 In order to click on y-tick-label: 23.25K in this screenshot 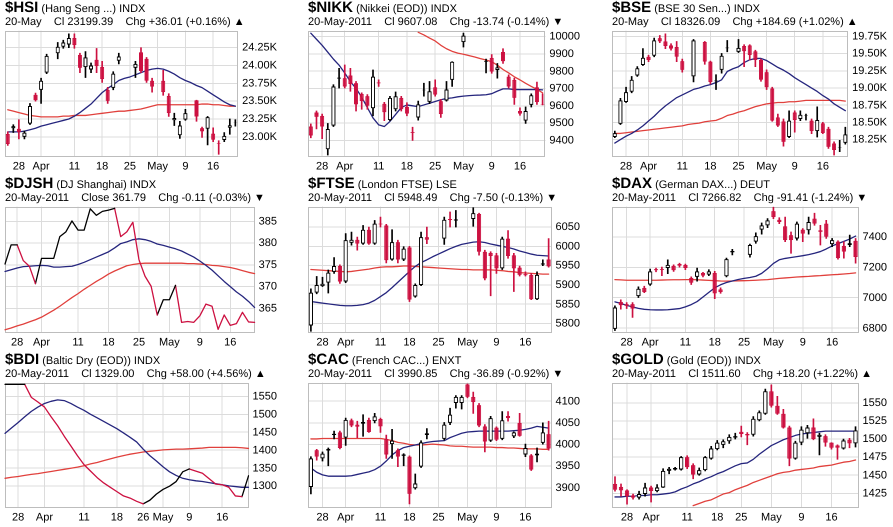, I will do `click(260, 119)`.